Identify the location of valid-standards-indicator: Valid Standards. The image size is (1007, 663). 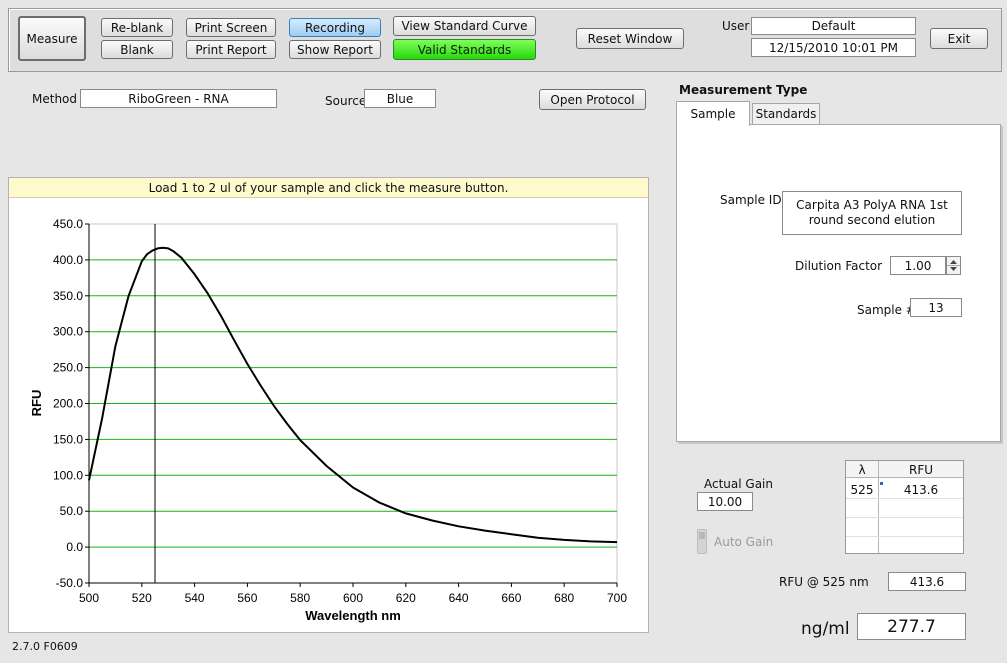
(464, 49).